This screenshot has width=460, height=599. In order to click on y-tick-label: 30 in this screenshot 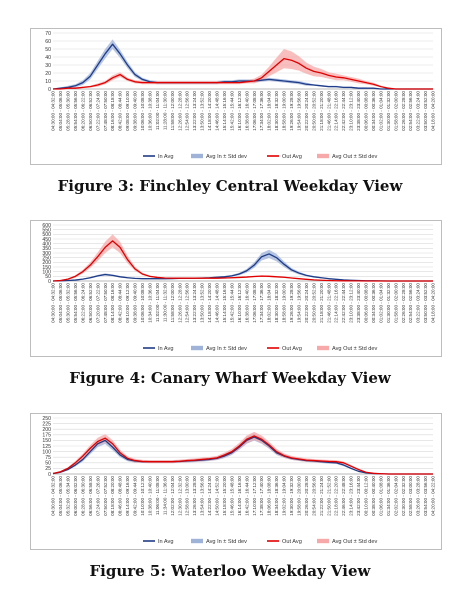, I will do `click(48, 66)`.